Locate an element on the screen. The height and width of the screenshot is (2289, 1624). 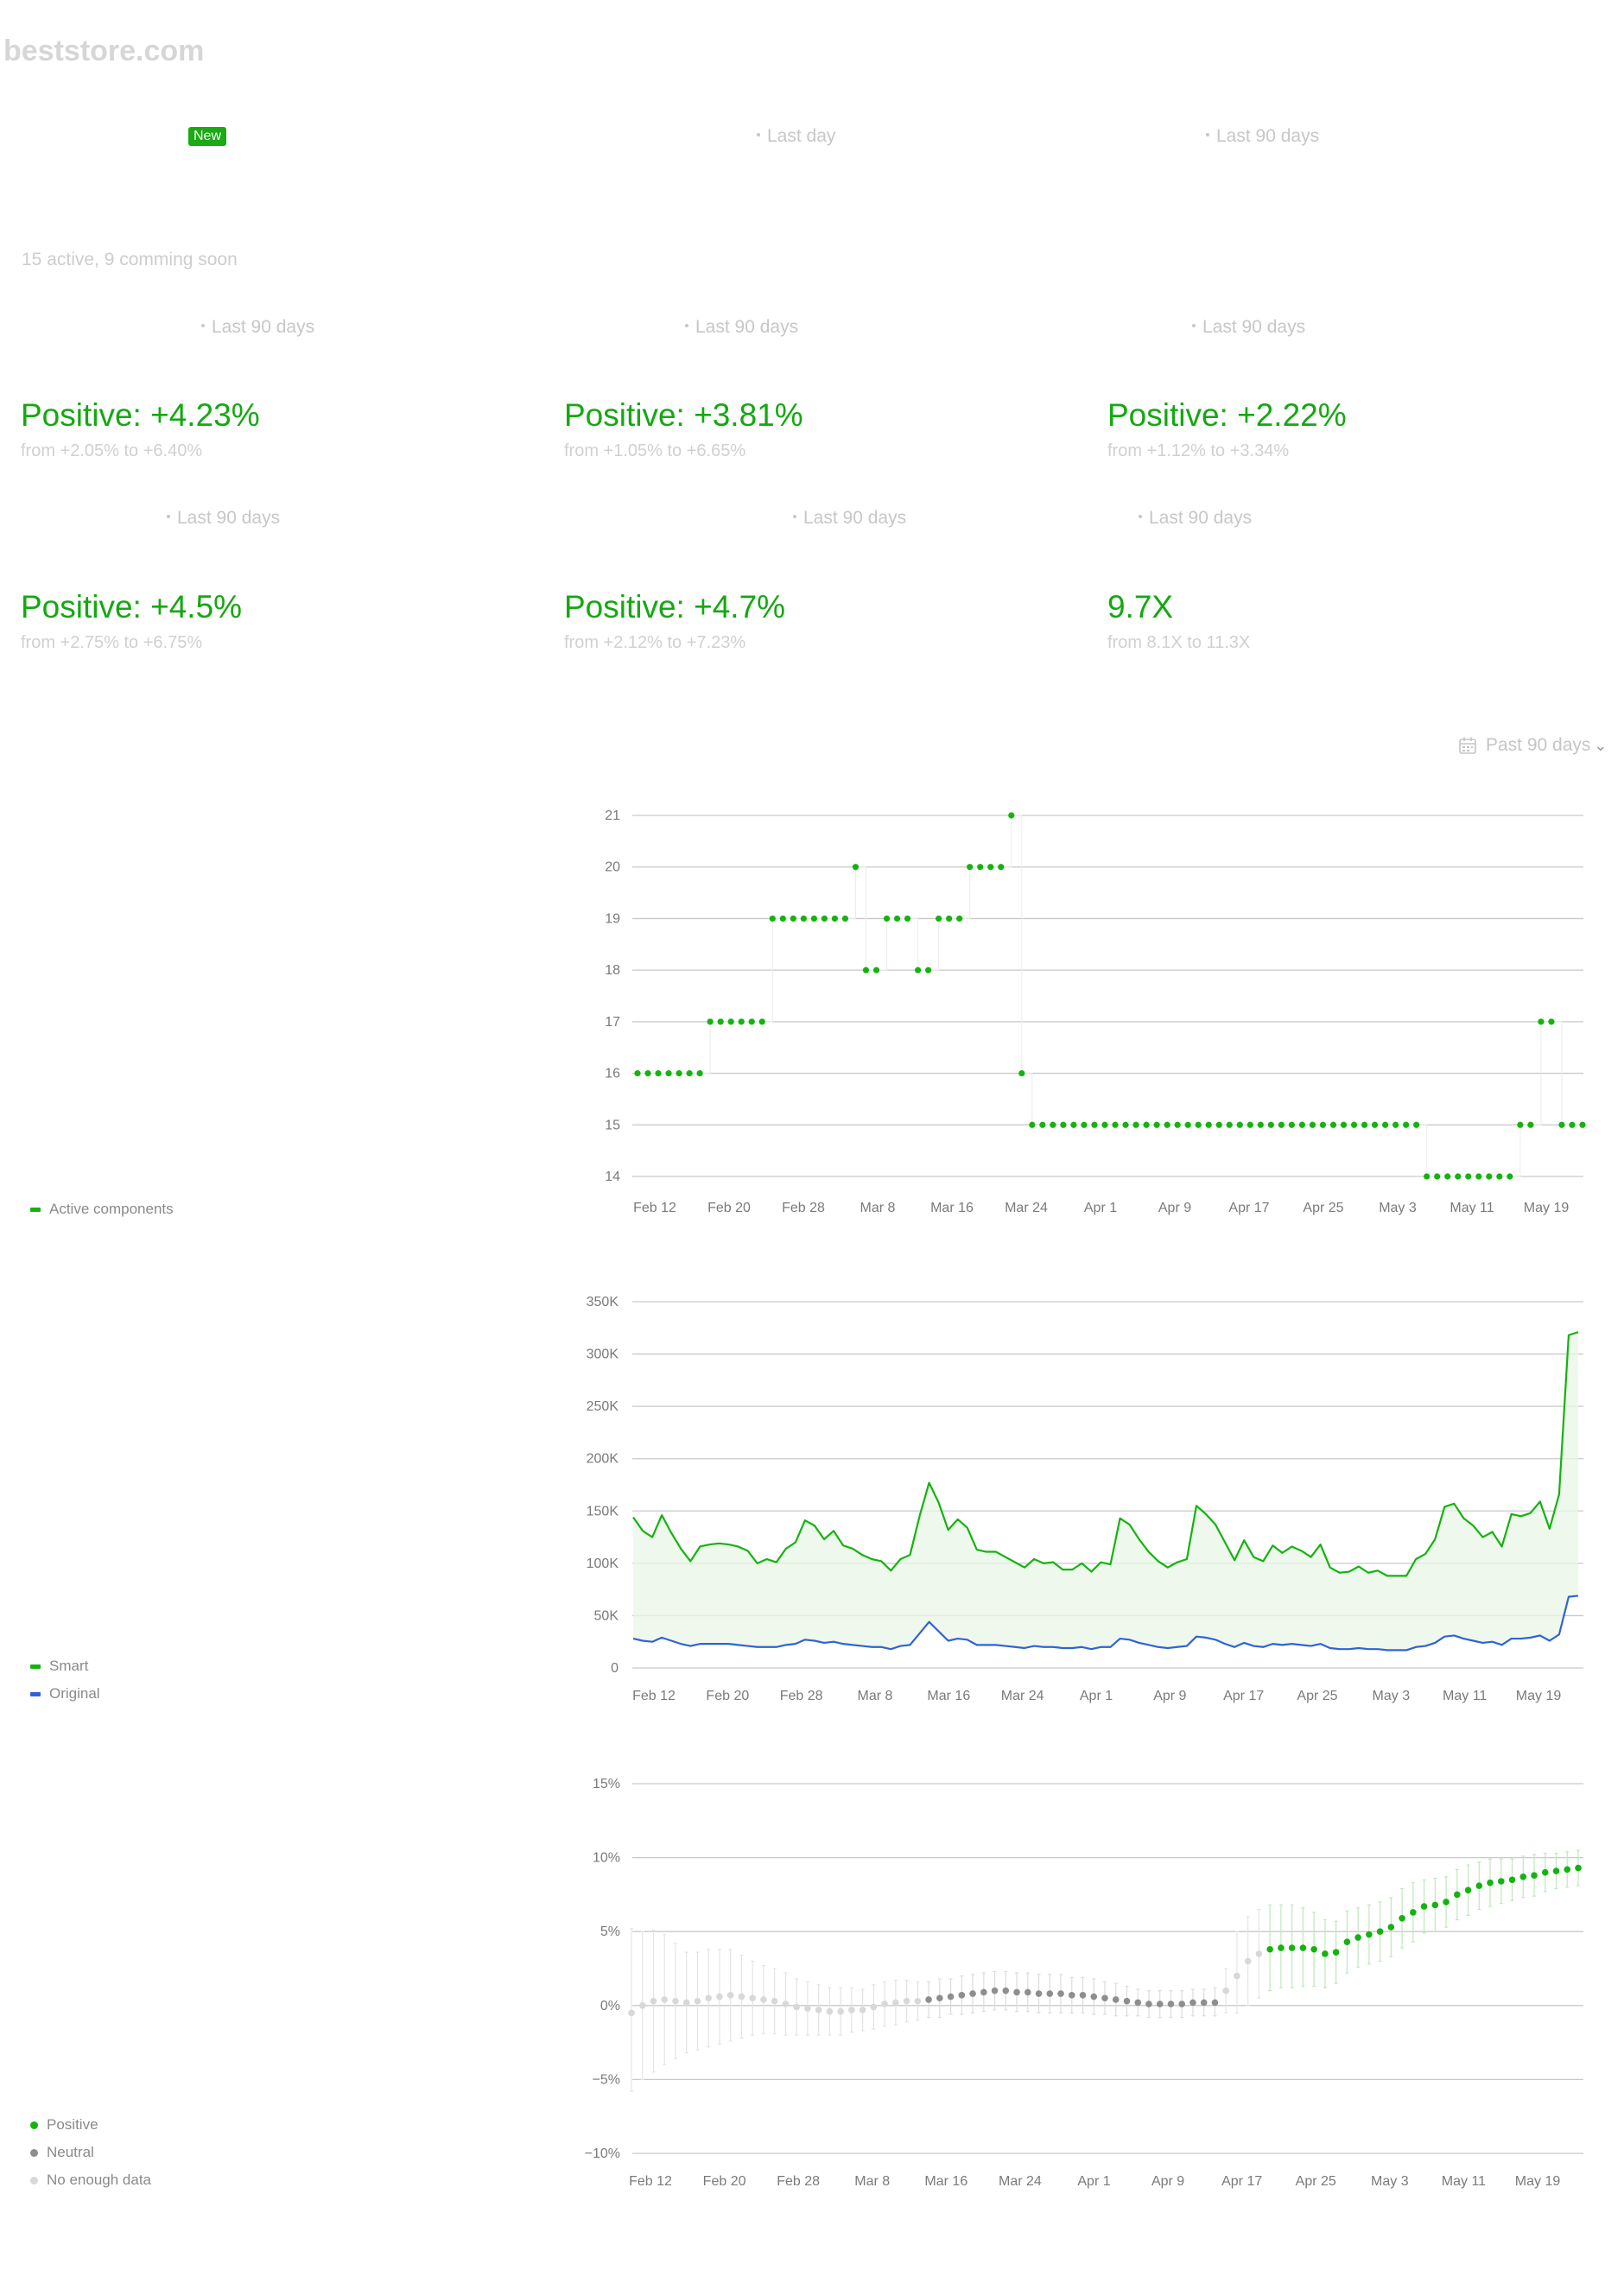
components-status: 15 active, 9 comming soon is located at coordinates (130, 259).